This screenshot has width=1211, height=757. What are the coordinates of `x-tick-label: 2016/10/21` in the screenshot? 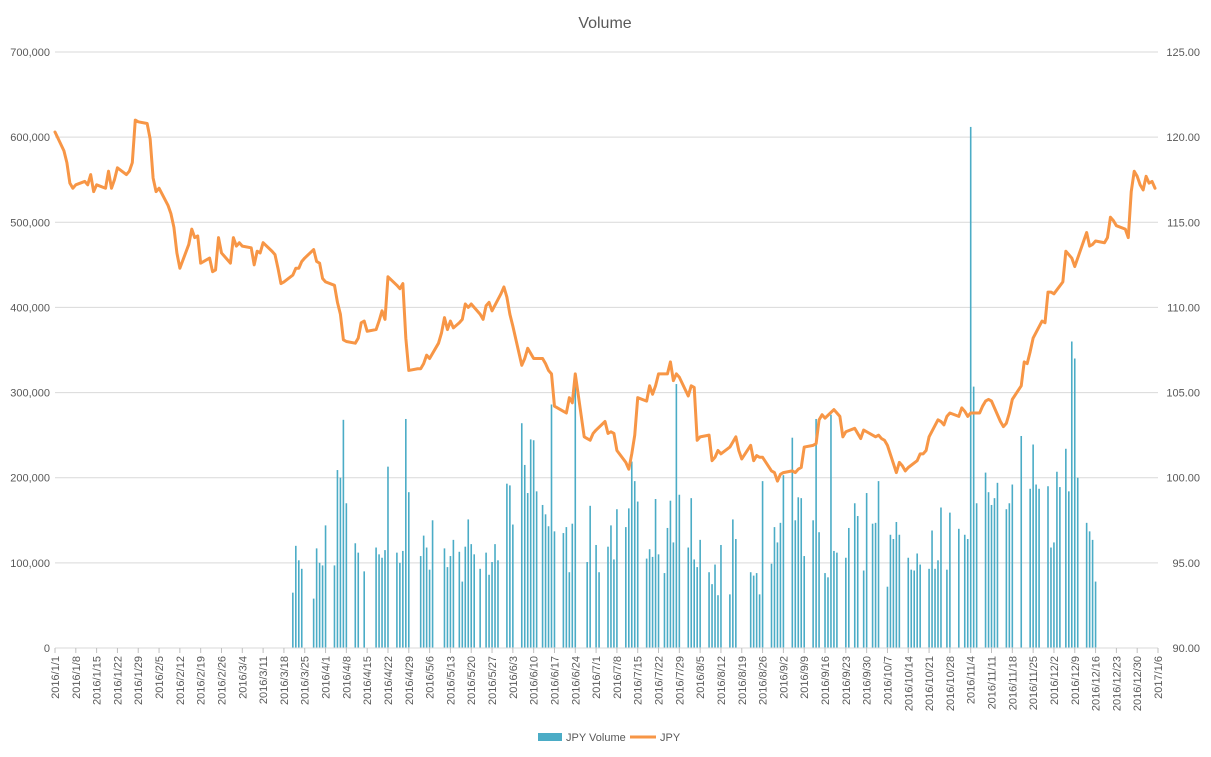 It's located at (930, 683).